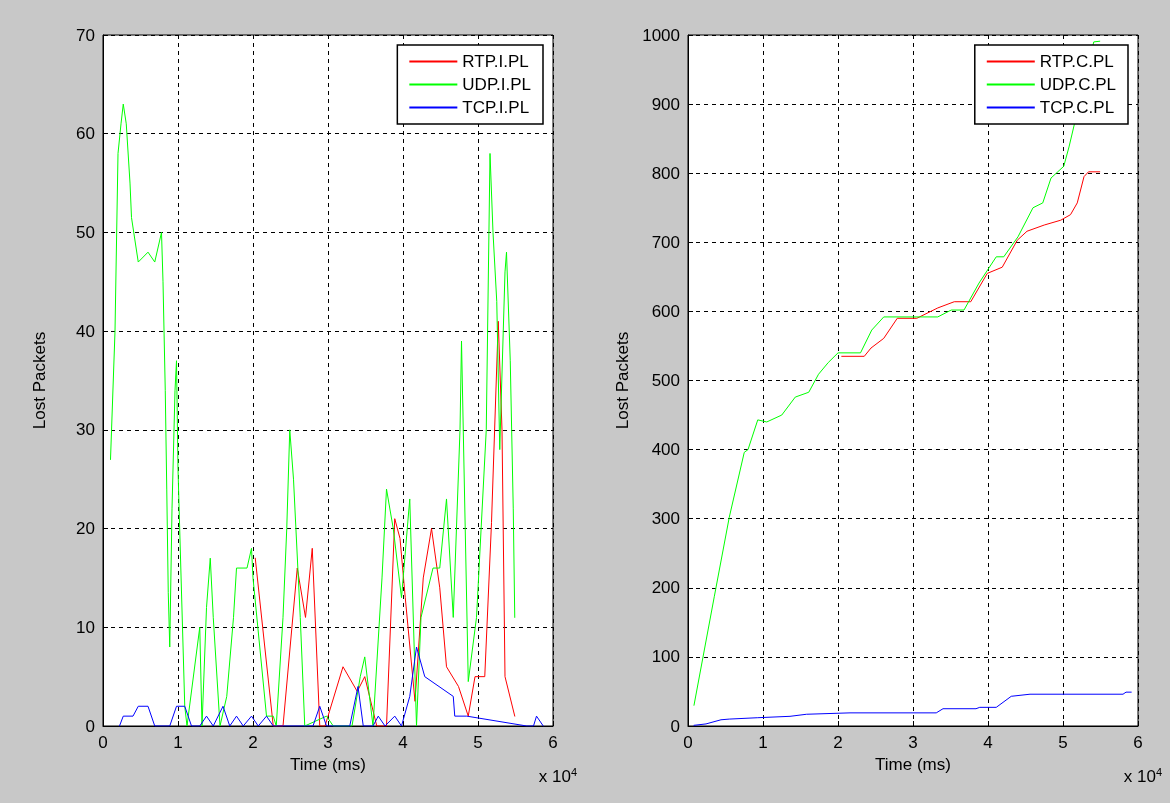 This screenshot has width=1170, height=803. What do you see at coordinates (1077, 84) in the screenshot?
I see `legend-label: UDP.C.PL` at bounding box center [1077, 84].